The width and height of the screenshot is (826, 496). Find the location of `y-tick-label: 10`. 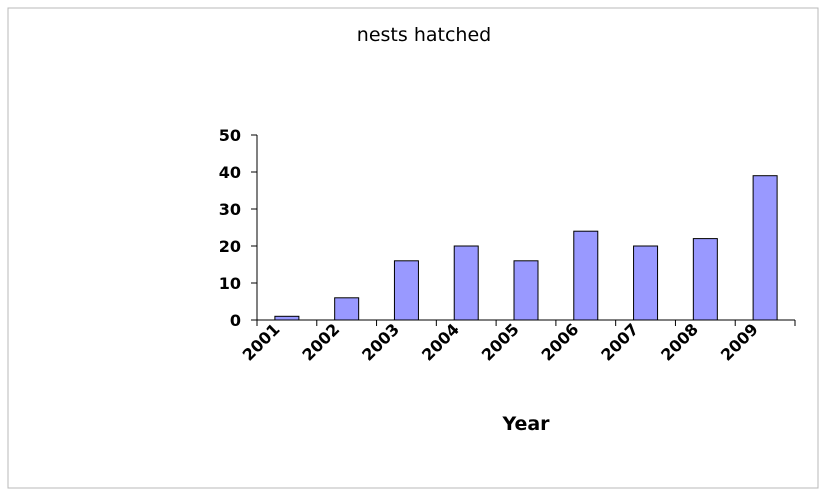

y-tick-label: 10 is located at coordinates (230, 283).